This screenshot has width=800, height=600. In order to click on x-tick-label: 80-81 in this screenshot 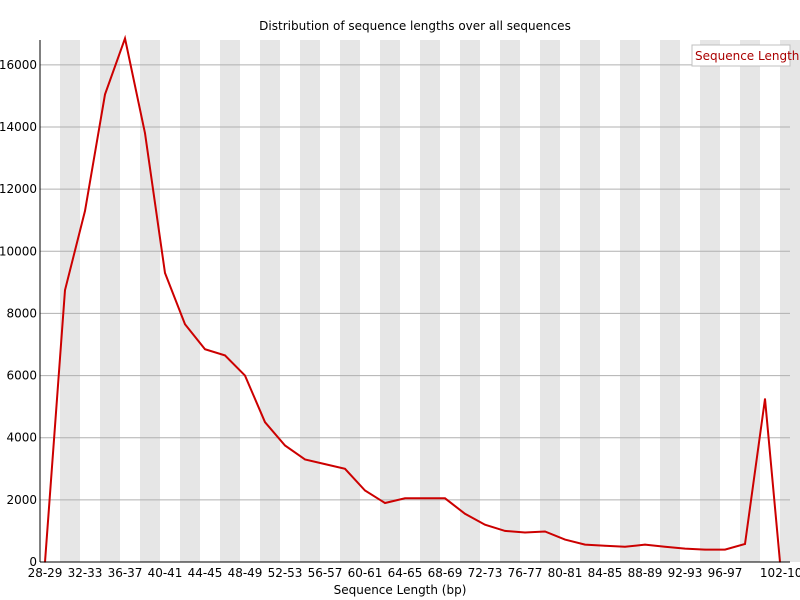, I will do `click(565, 573)`.